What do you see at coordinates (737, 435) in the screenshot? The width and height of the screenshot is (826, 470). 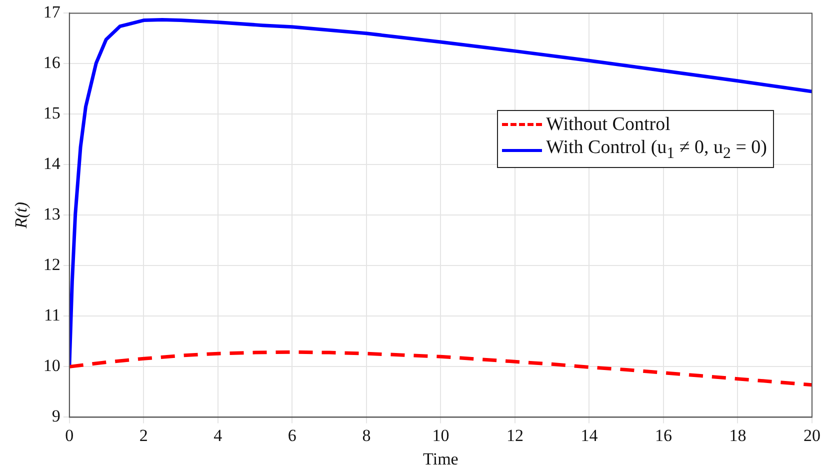 I see `x-tick-label: 18` at bounding box center [737, 435].